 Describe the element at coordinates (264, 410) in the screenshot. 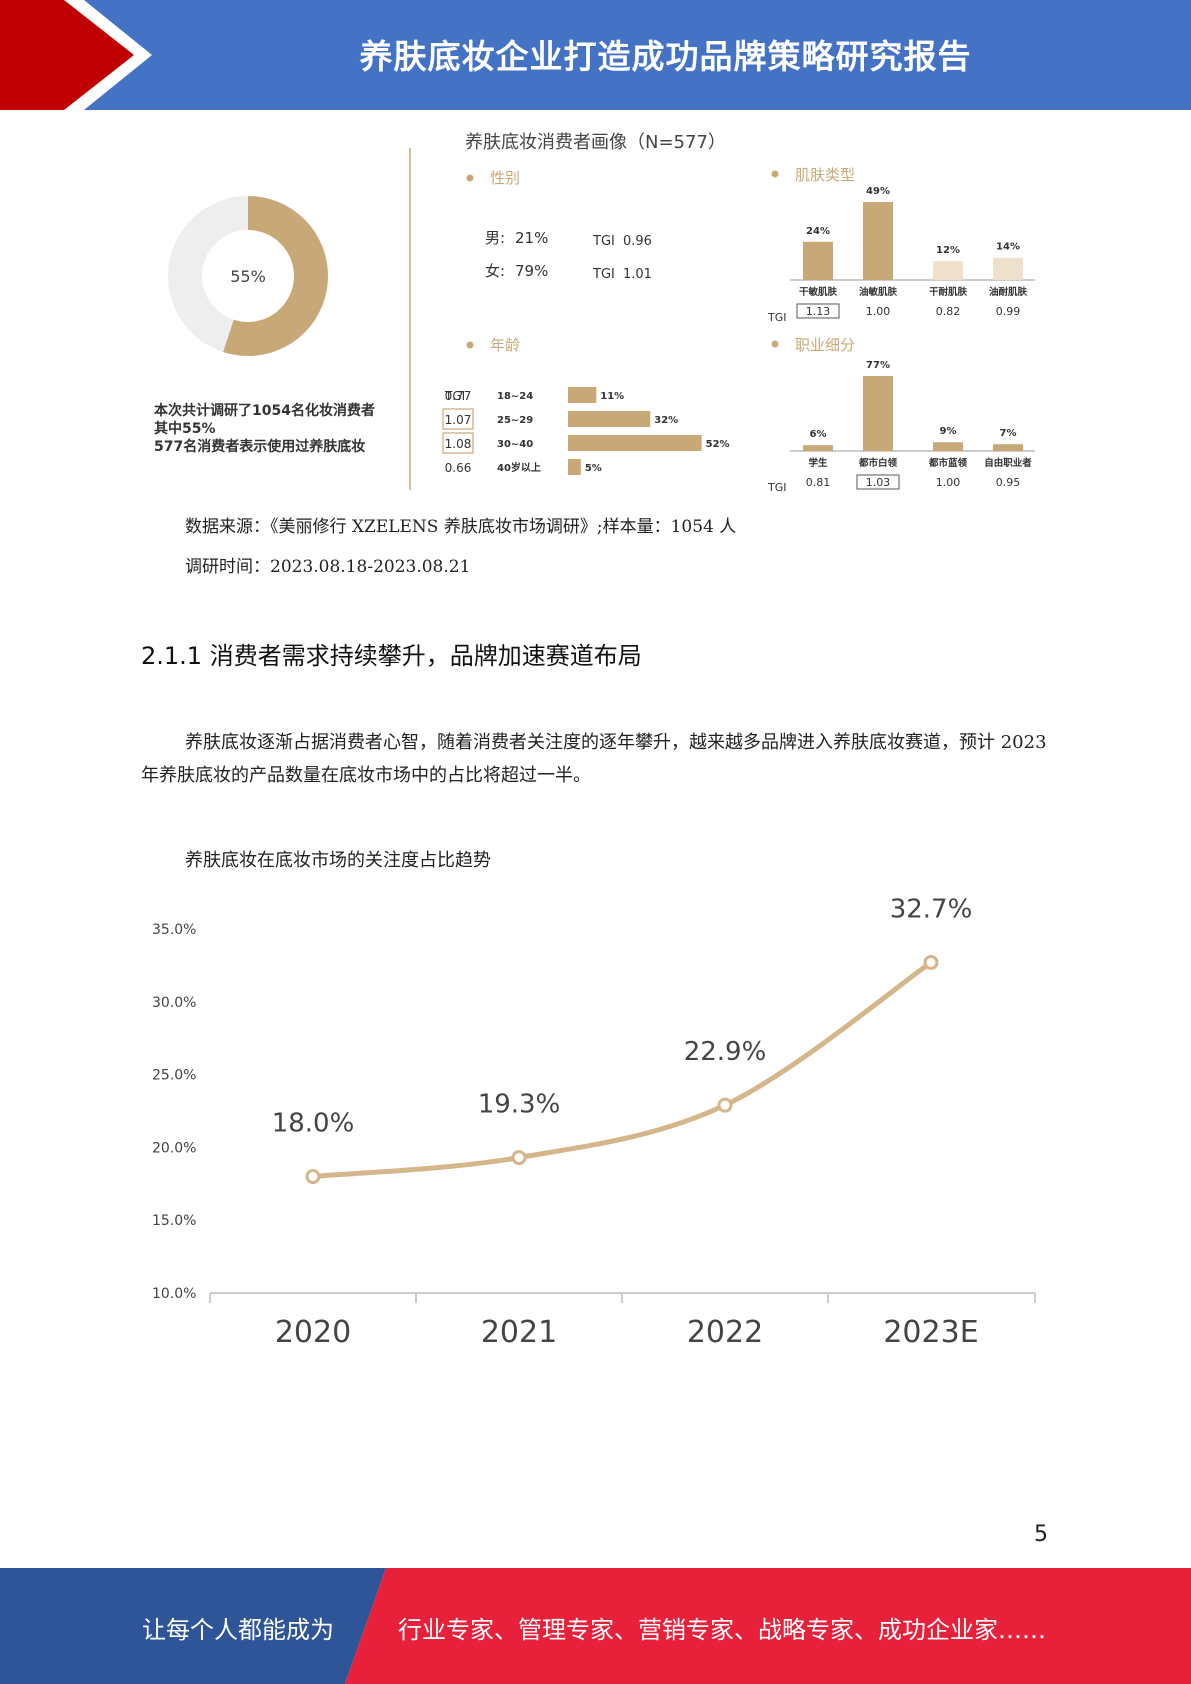

I see `survey-note-1: 本次共计调研了1054名化妆消费者` at that location.